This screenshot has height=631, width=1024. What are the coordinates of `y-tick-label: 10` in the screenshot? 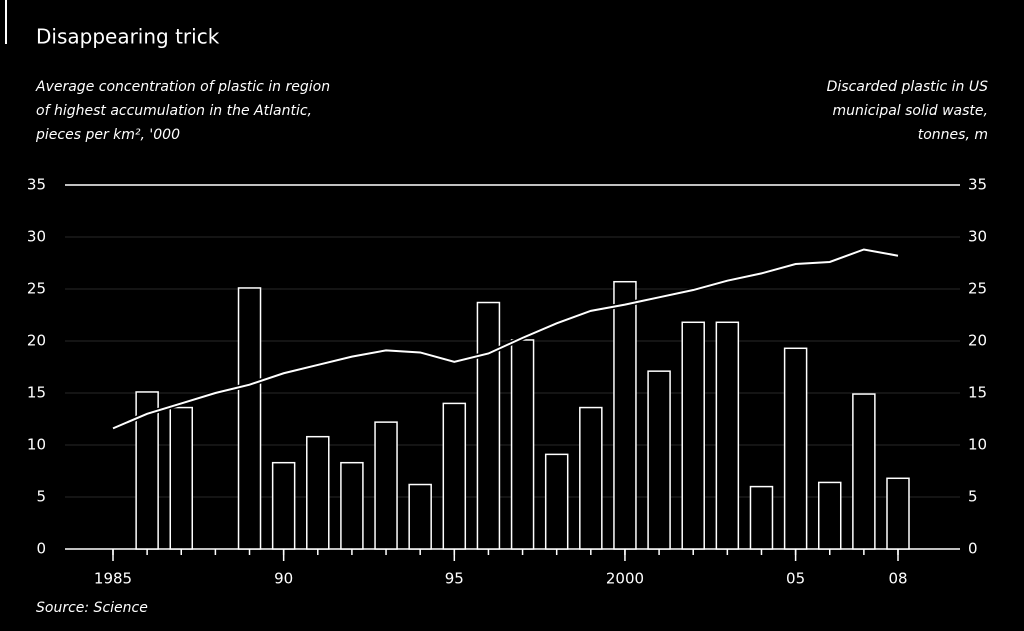 It's located at (36, 445).